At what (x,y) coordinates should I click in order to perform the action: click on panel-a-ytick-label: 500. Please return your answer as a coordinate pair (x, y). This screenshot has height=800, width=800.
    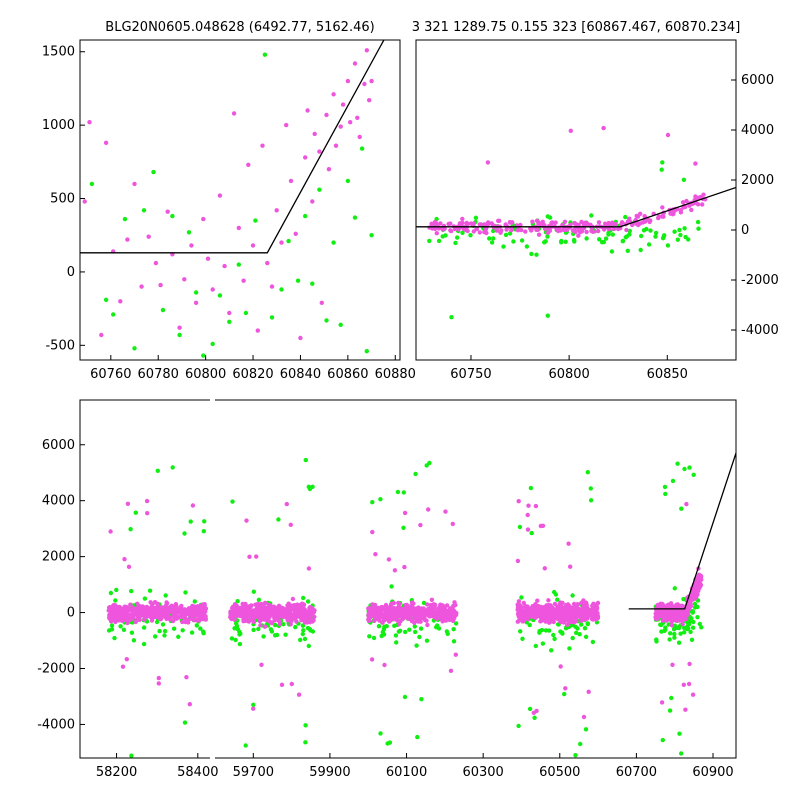
    Looking at the image, I should click on (62, 199).